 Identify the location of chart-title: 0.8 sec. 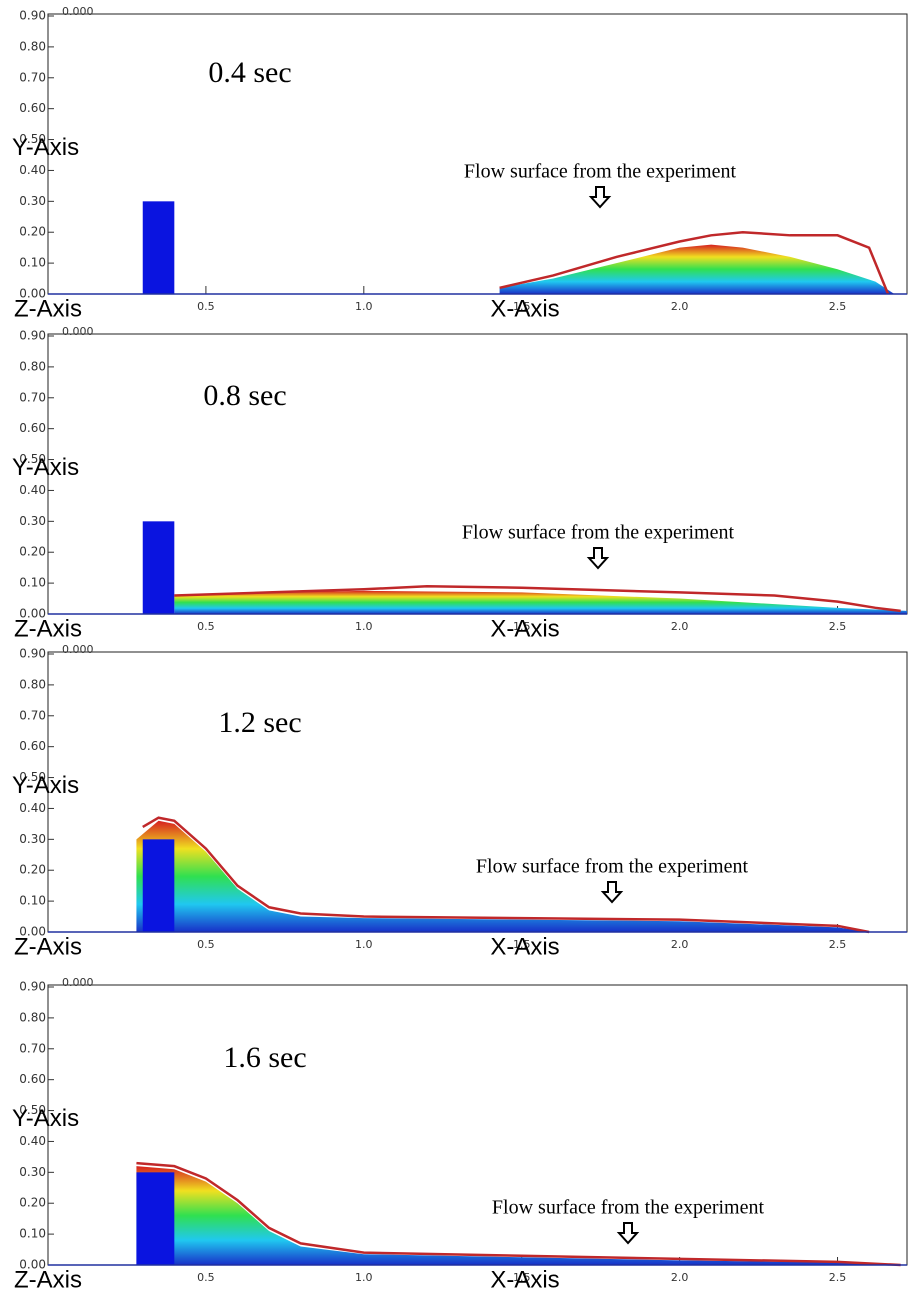
(244, 395).